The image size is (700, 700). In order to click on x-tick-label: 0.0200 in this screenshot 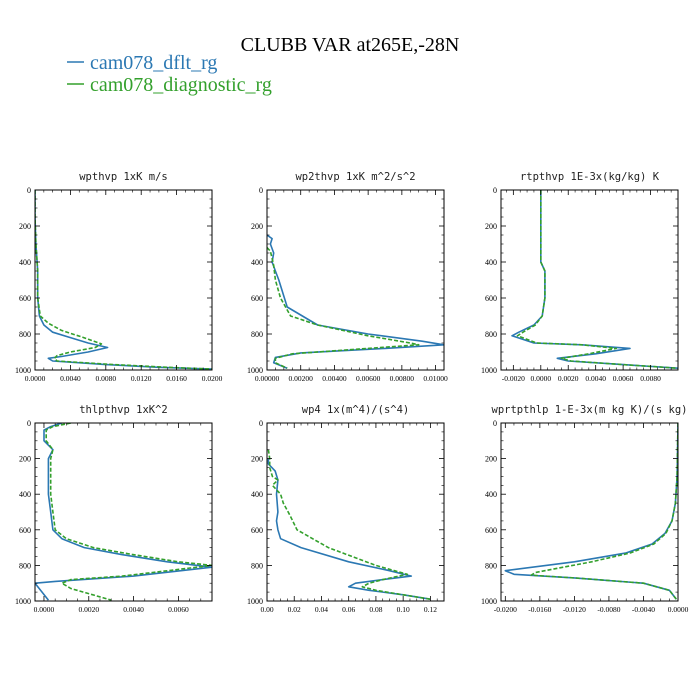, I will do `click(212, 378)`.